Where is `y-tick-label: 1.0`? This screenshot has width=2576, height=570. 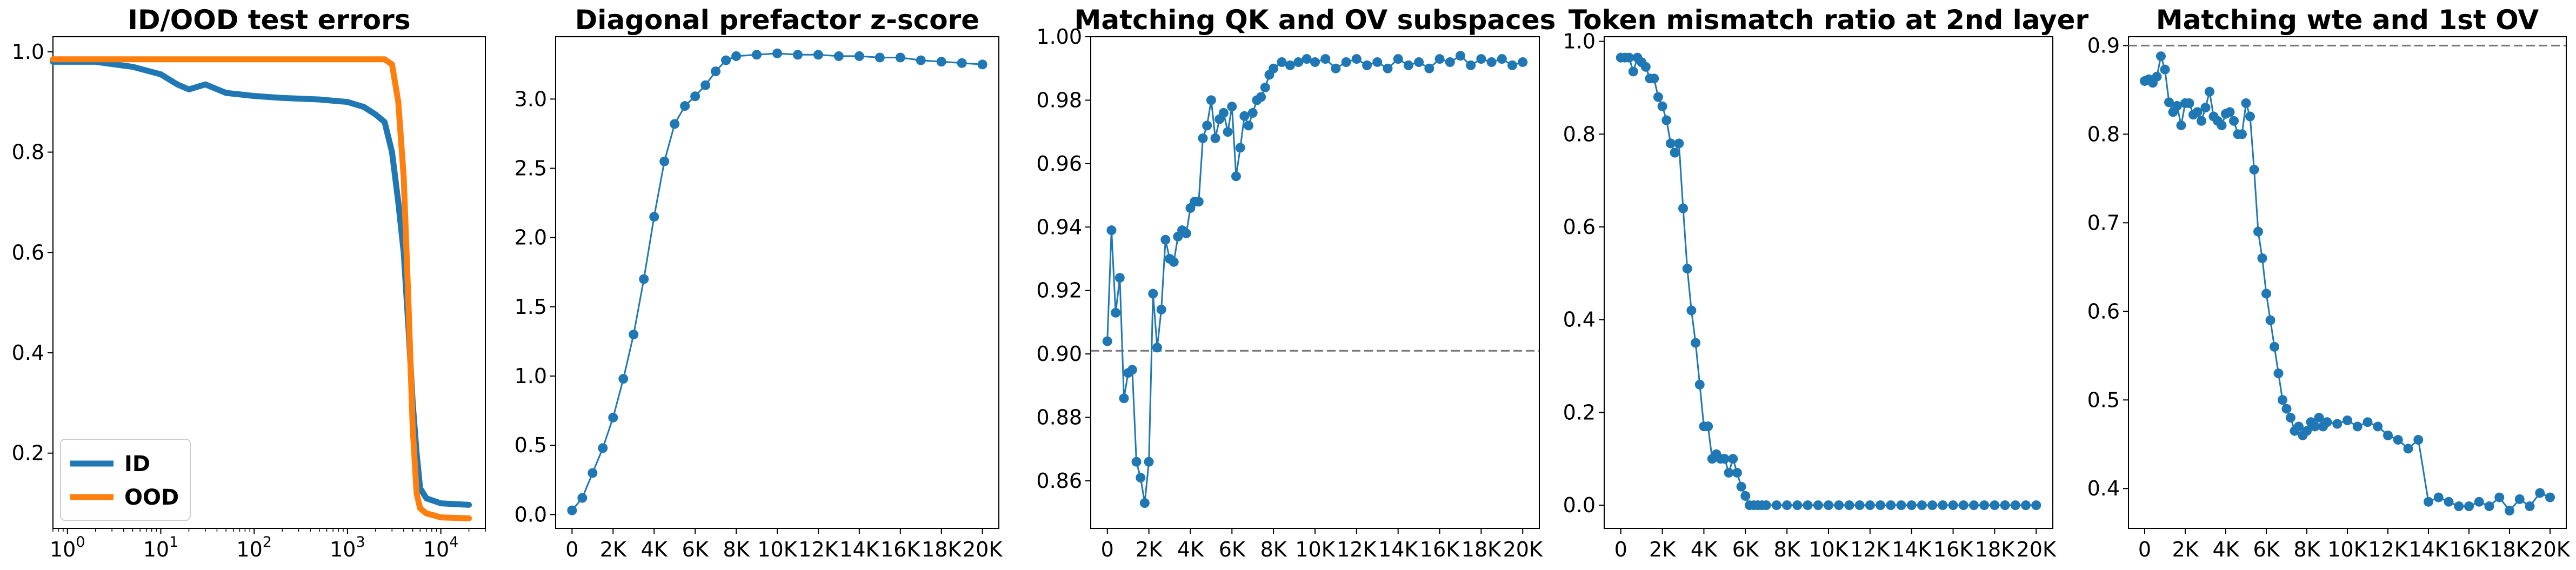 y-tick-label: 1.0 is located at coordinates (1580, 41).